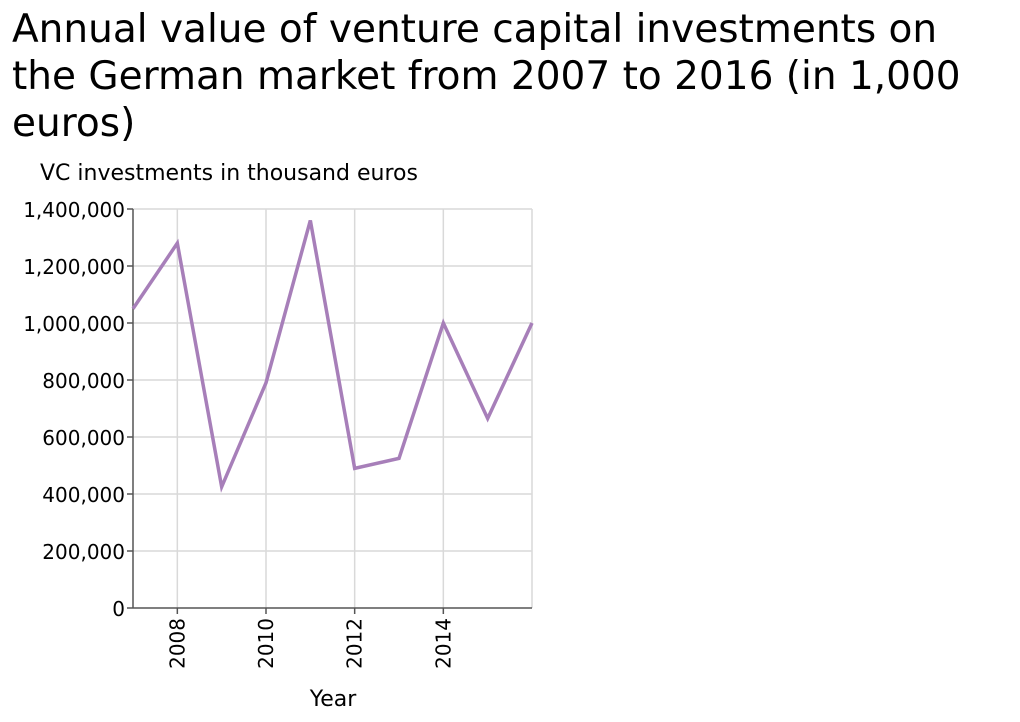 This screenshot has height=722, width=1020. I want to click on y-tick-label: 1,000,000, so click(74, 324).